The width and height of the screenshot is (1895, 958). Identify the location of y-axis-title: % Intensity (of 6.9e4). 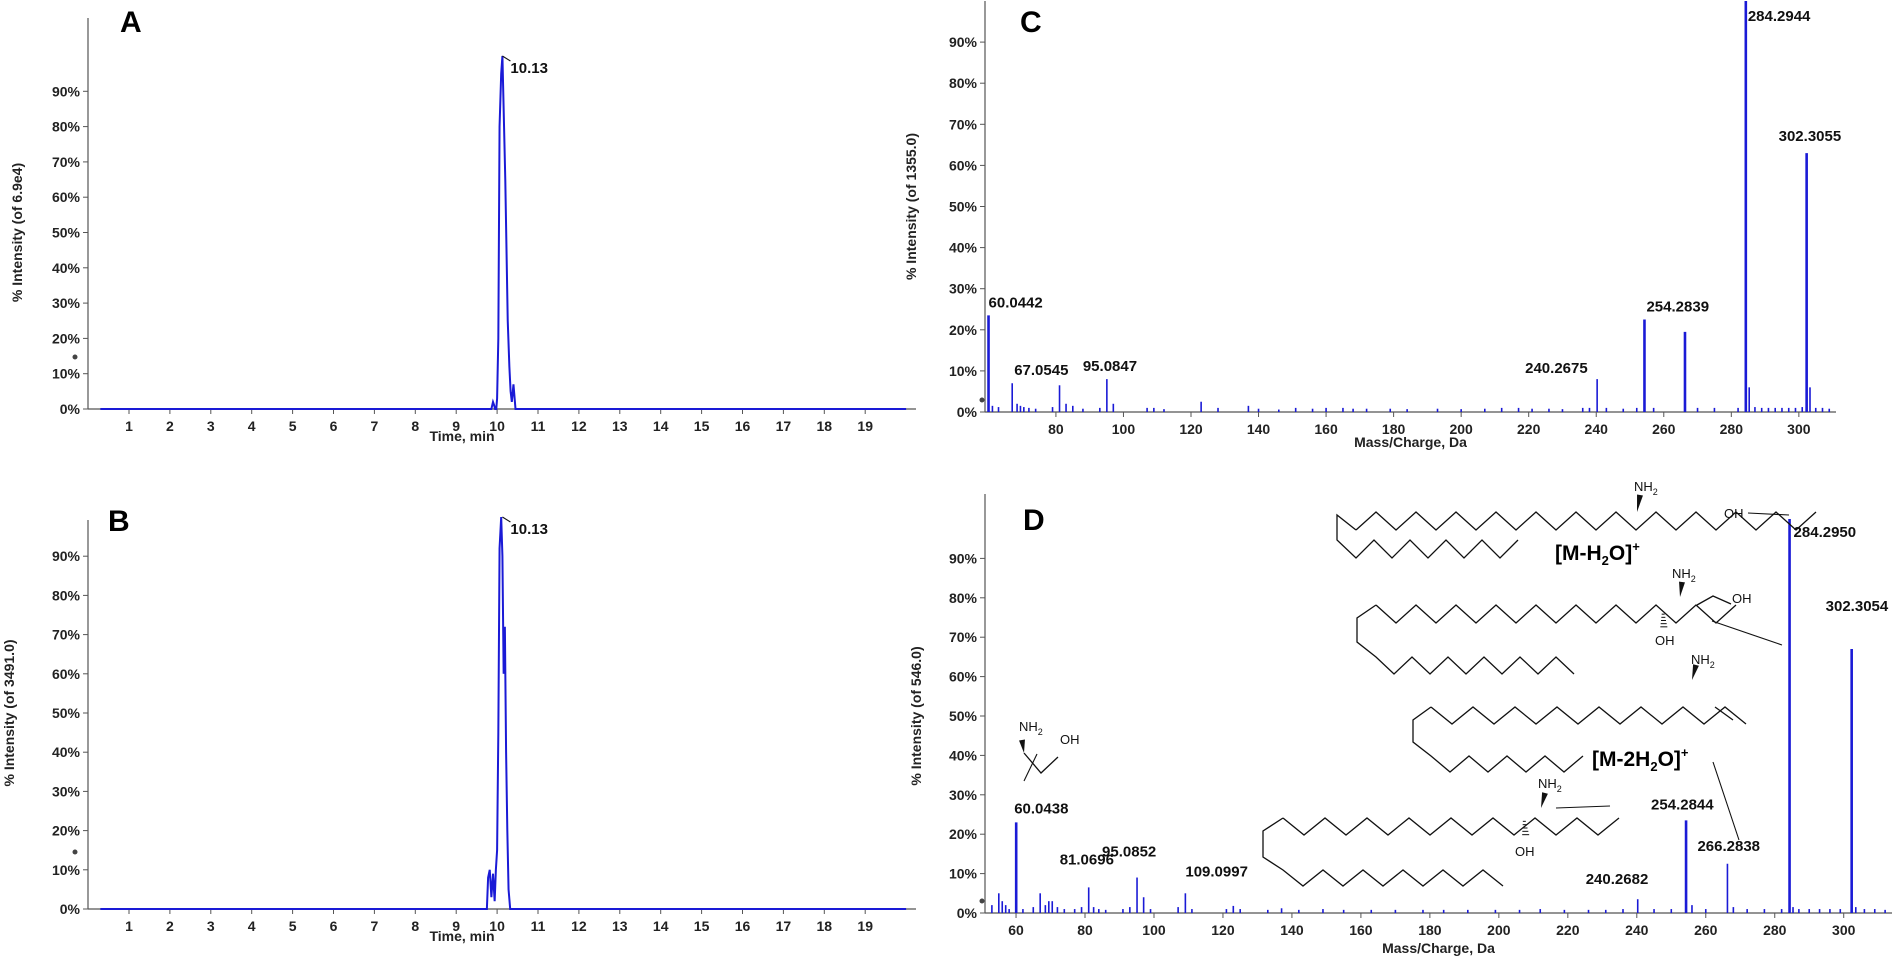
(17, 232).